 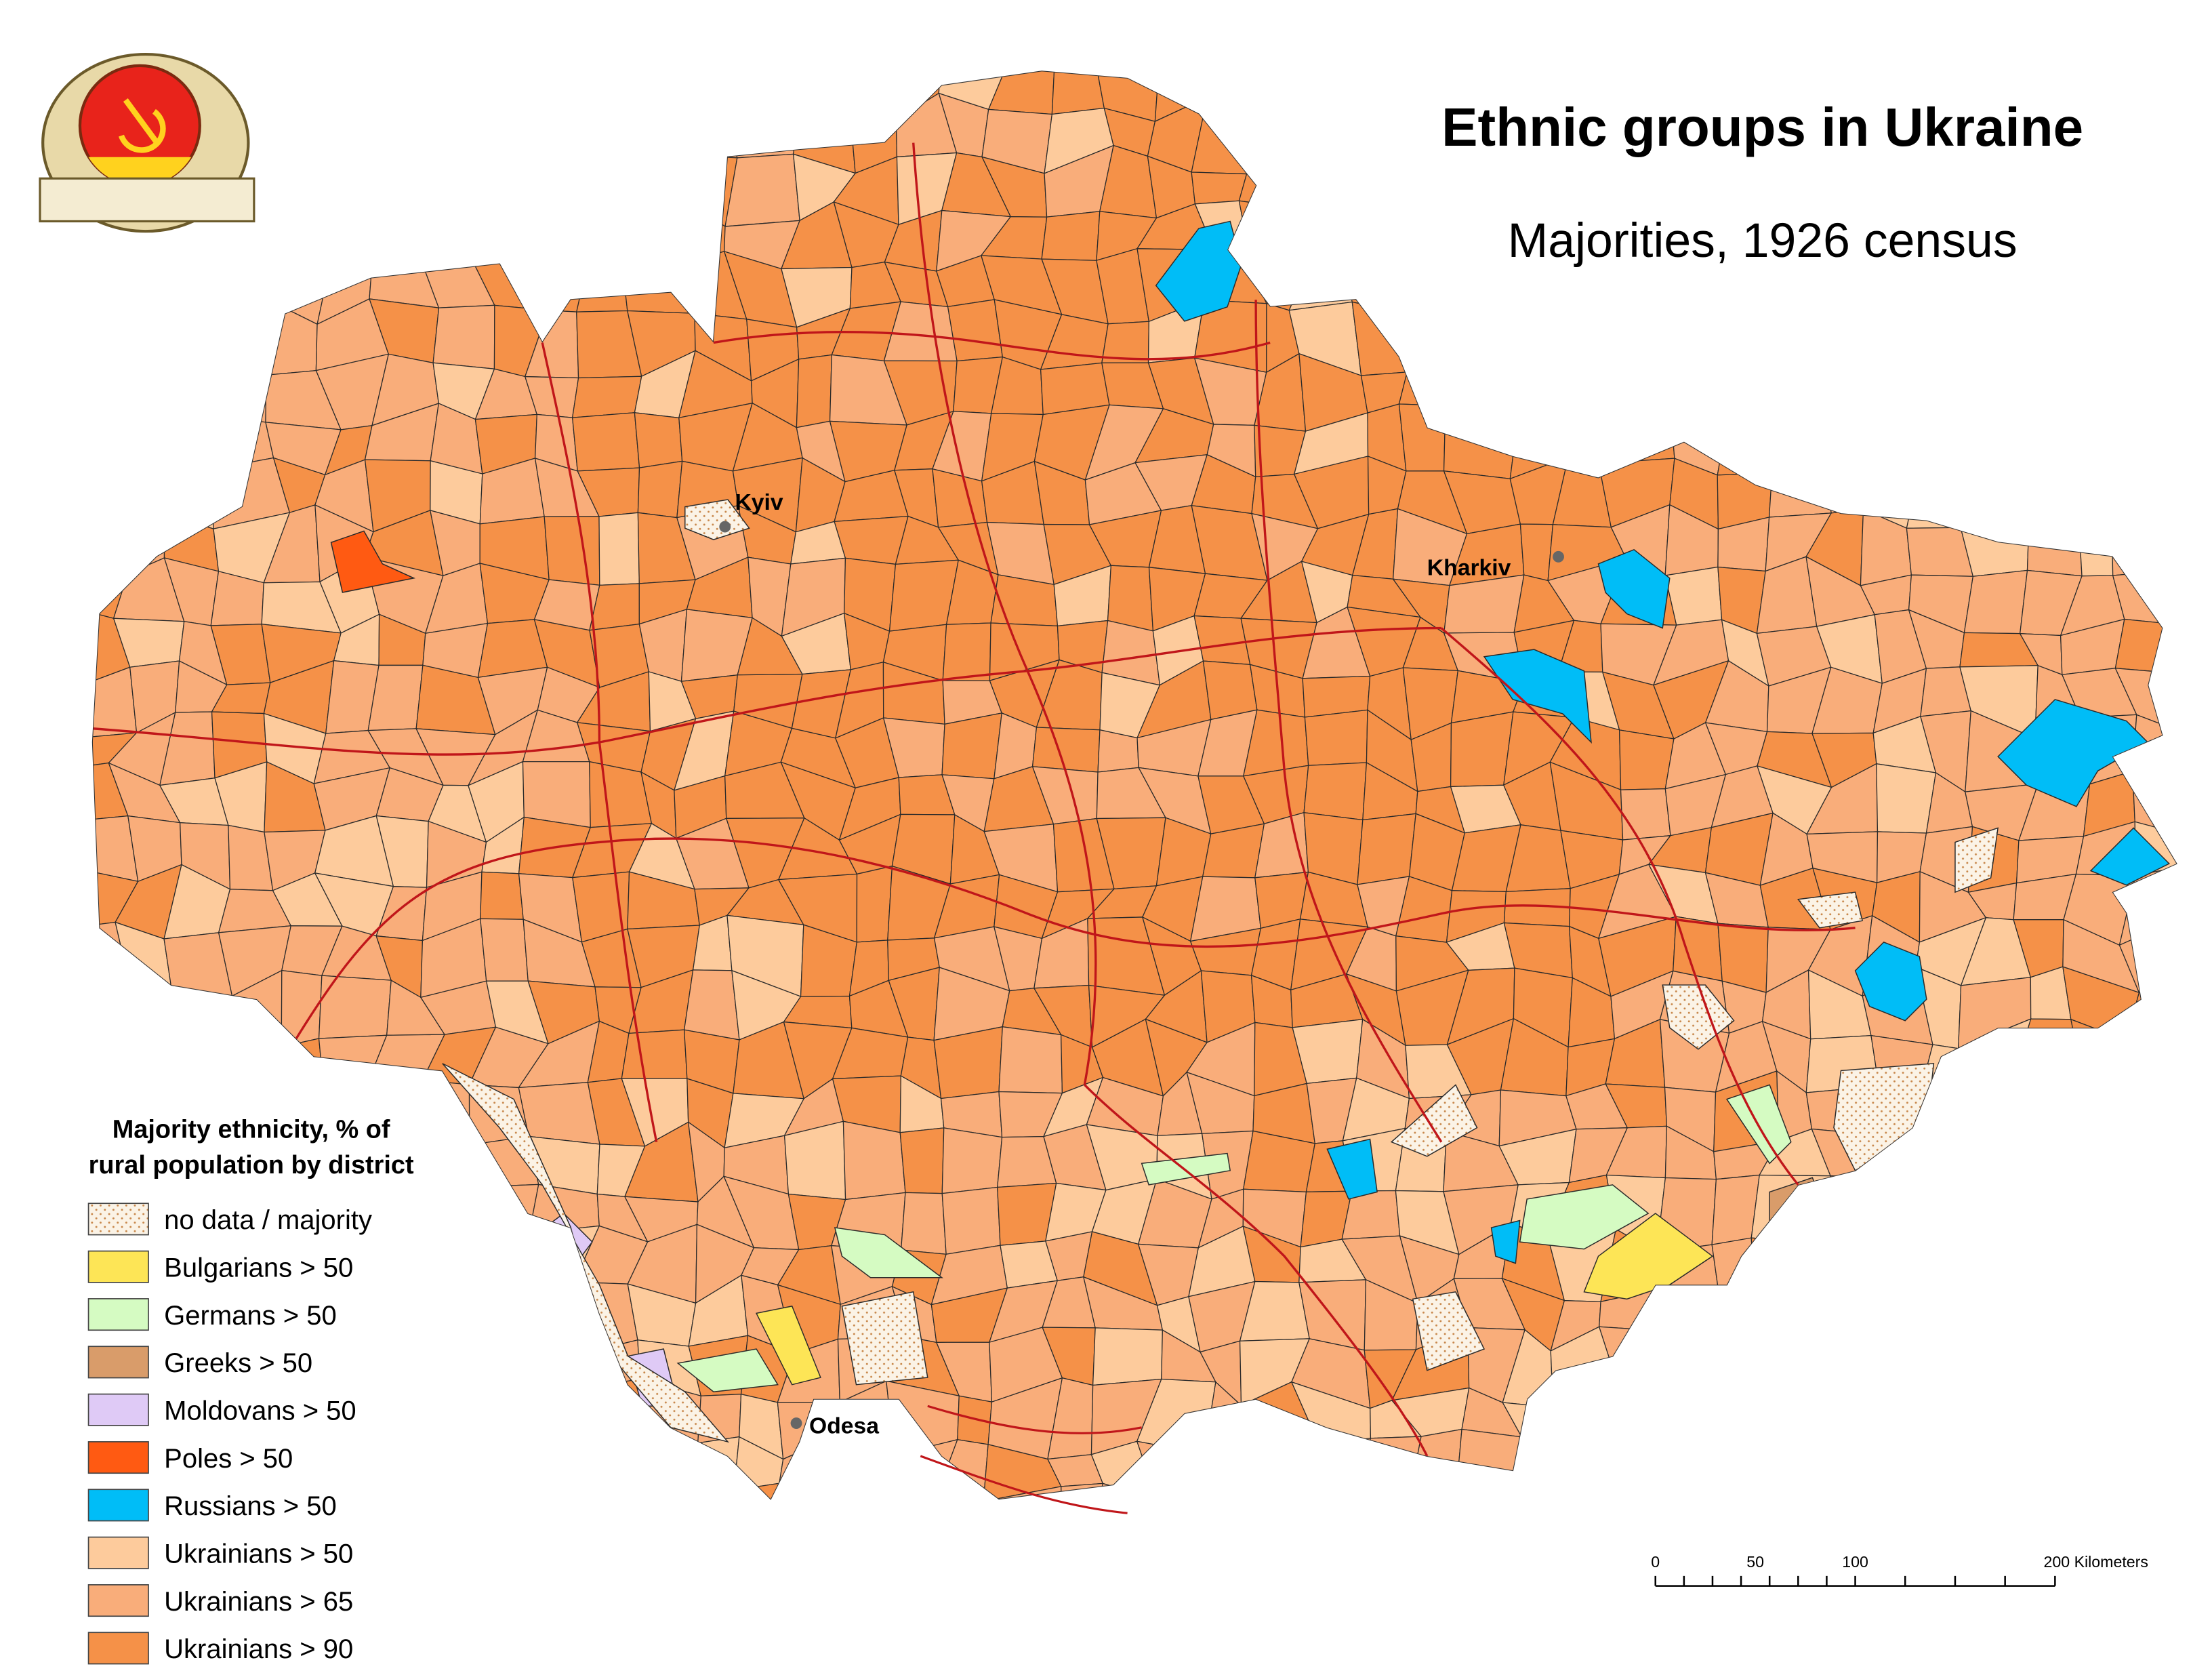 I want to click on scale-label: 0, so click(x=1655, y=1562).